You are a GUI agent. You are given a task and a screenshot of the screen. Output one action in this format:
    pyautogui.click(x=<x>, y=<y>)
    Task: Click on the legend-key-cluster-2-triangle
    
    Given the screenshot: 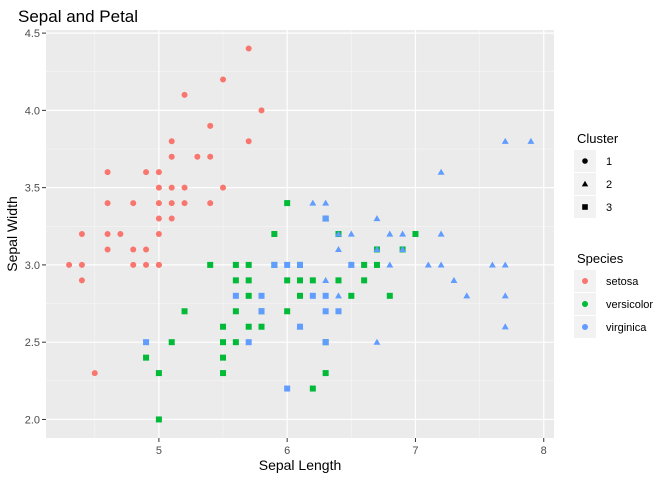 What is the action you would take?
    pyautogui.click(x=585, y=183)
    